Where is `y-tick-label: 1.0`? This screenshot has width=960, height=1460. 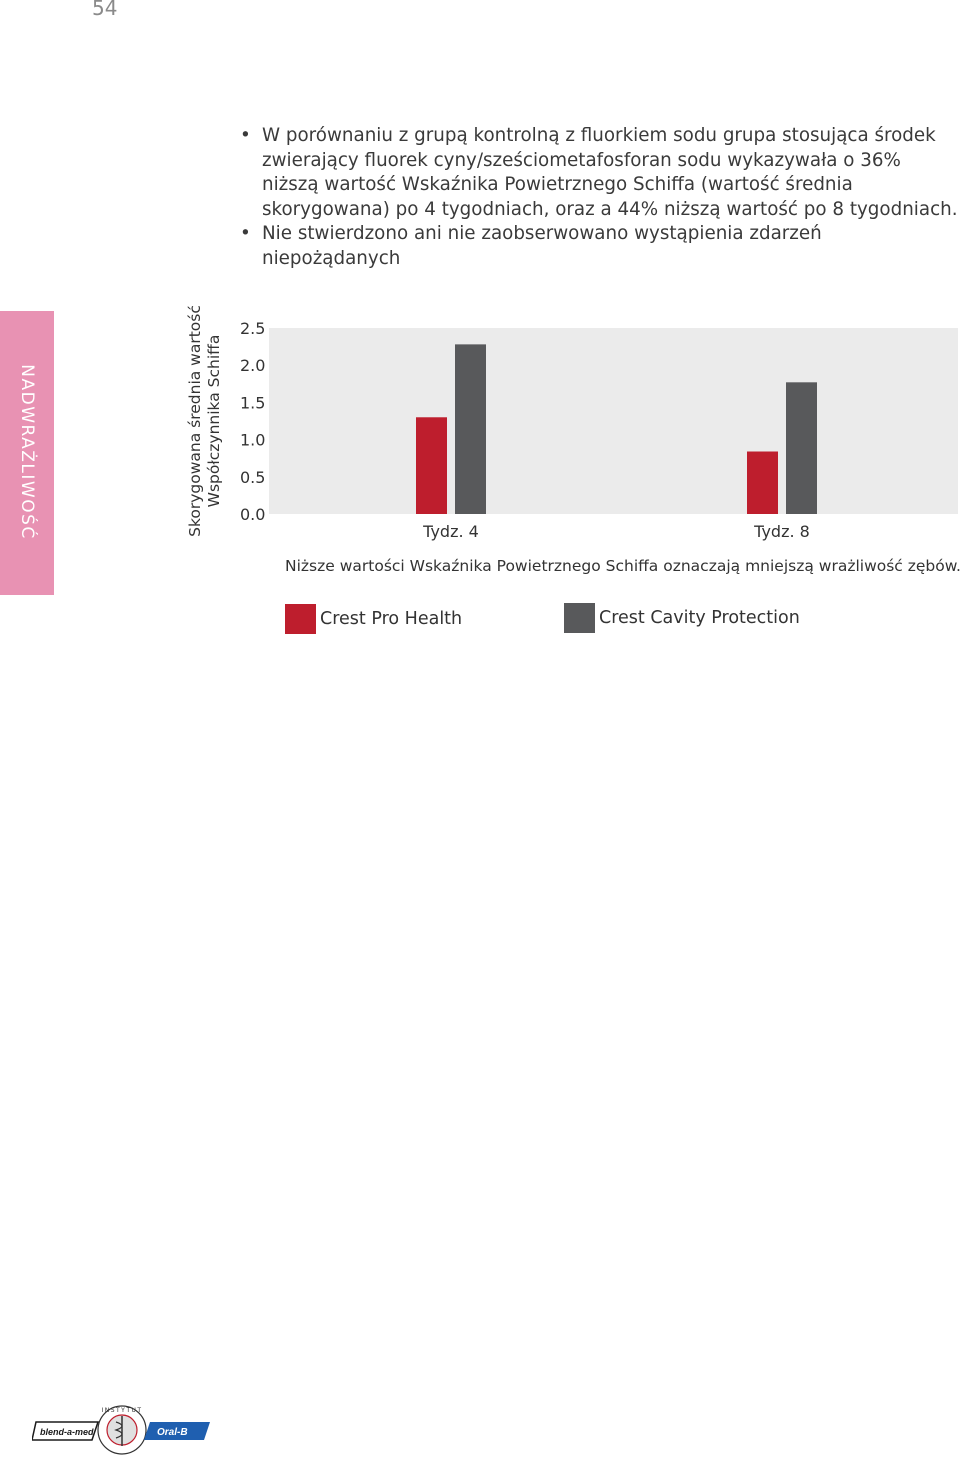
y-tick-label: 1.0 is located at coordinates (252, 440).